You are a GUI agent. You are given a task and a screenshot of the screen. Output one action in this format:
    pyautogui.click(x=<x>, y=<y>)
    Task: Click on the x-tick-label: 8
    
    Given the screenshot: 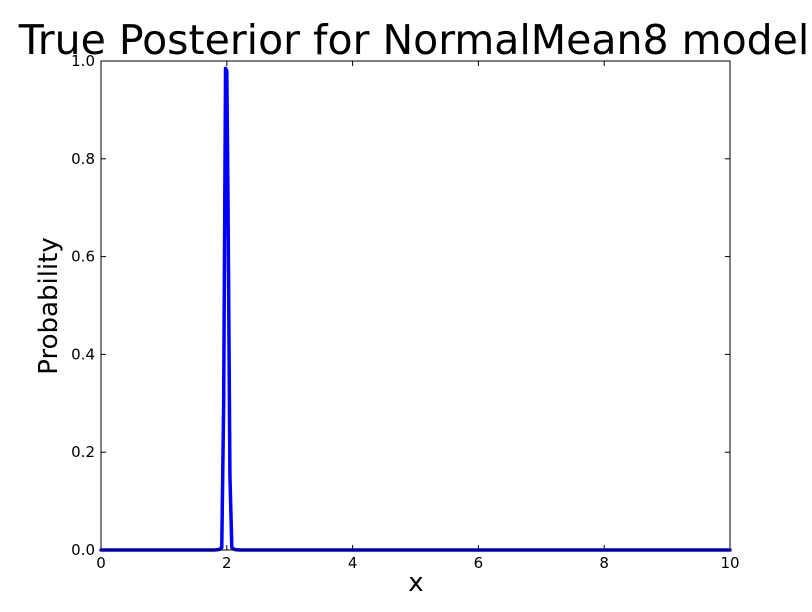 What is the action you would take?
    pyautogui.click(x=604, y=563)
    